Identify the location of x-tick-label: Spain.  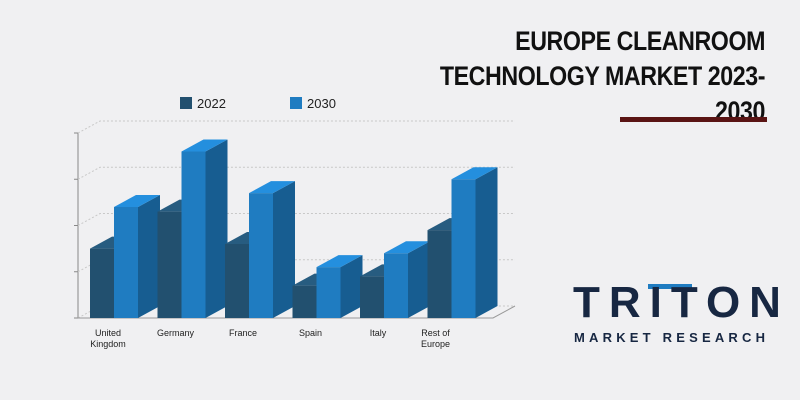
(310, 333).